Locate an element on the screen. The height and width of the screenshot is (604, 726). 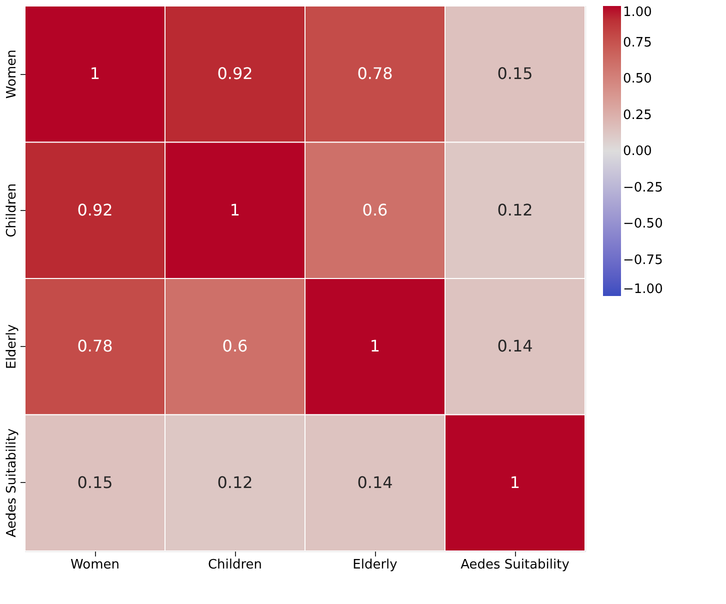
color-bar-label: 0.75 is located at coordinates (637, 42).